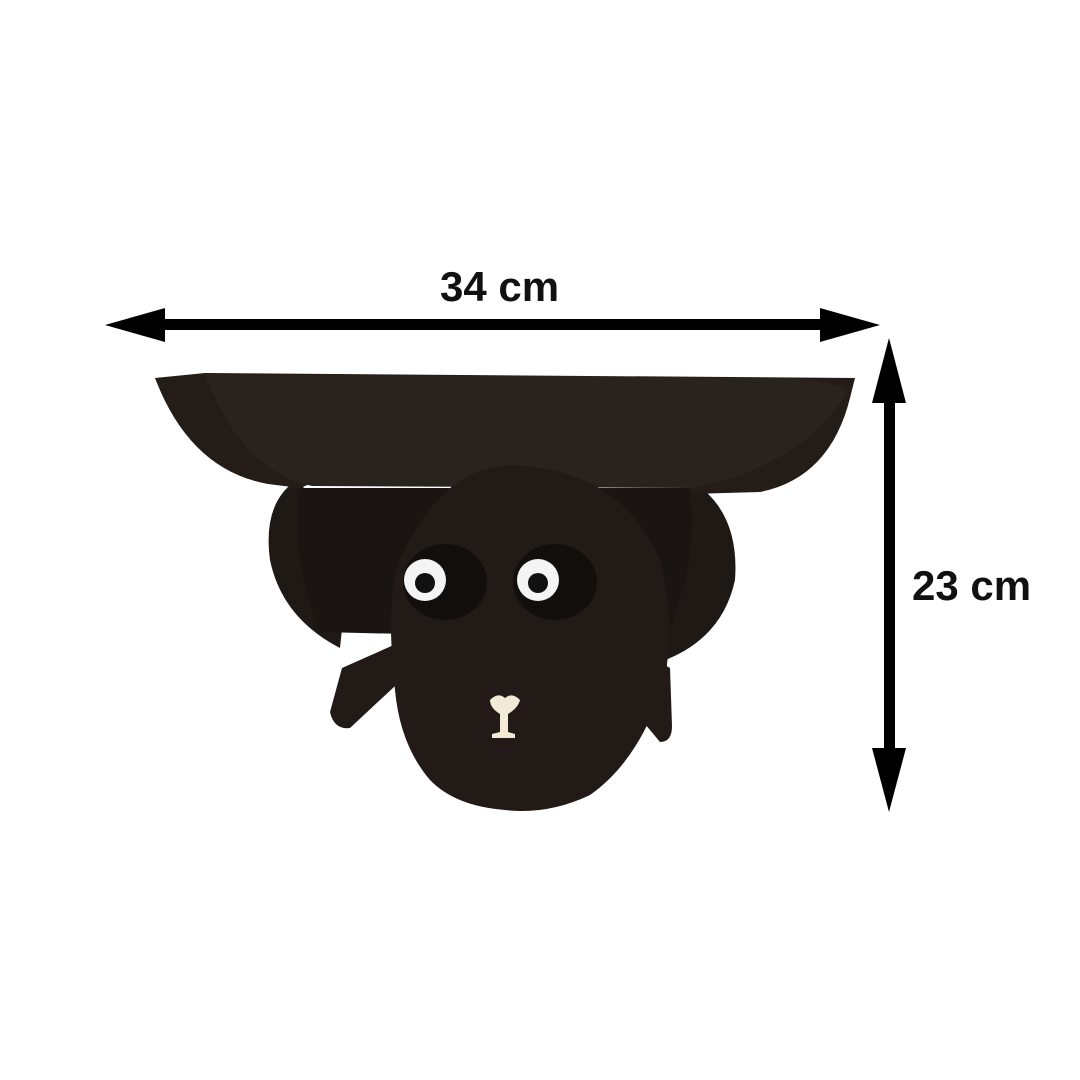 The image size is (1080, 1080). I want to click on left-eye-icon, so click(425, 580).